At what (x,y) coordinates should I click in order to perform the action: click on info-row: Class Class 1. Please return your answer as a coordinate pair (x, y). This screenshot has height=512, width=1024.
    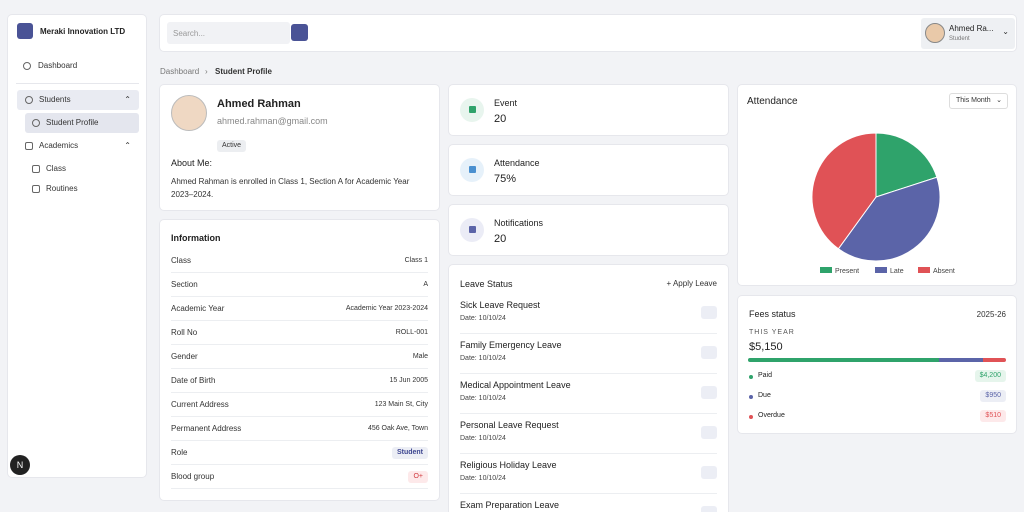
    Looking at the image, I should click on (299, 261).